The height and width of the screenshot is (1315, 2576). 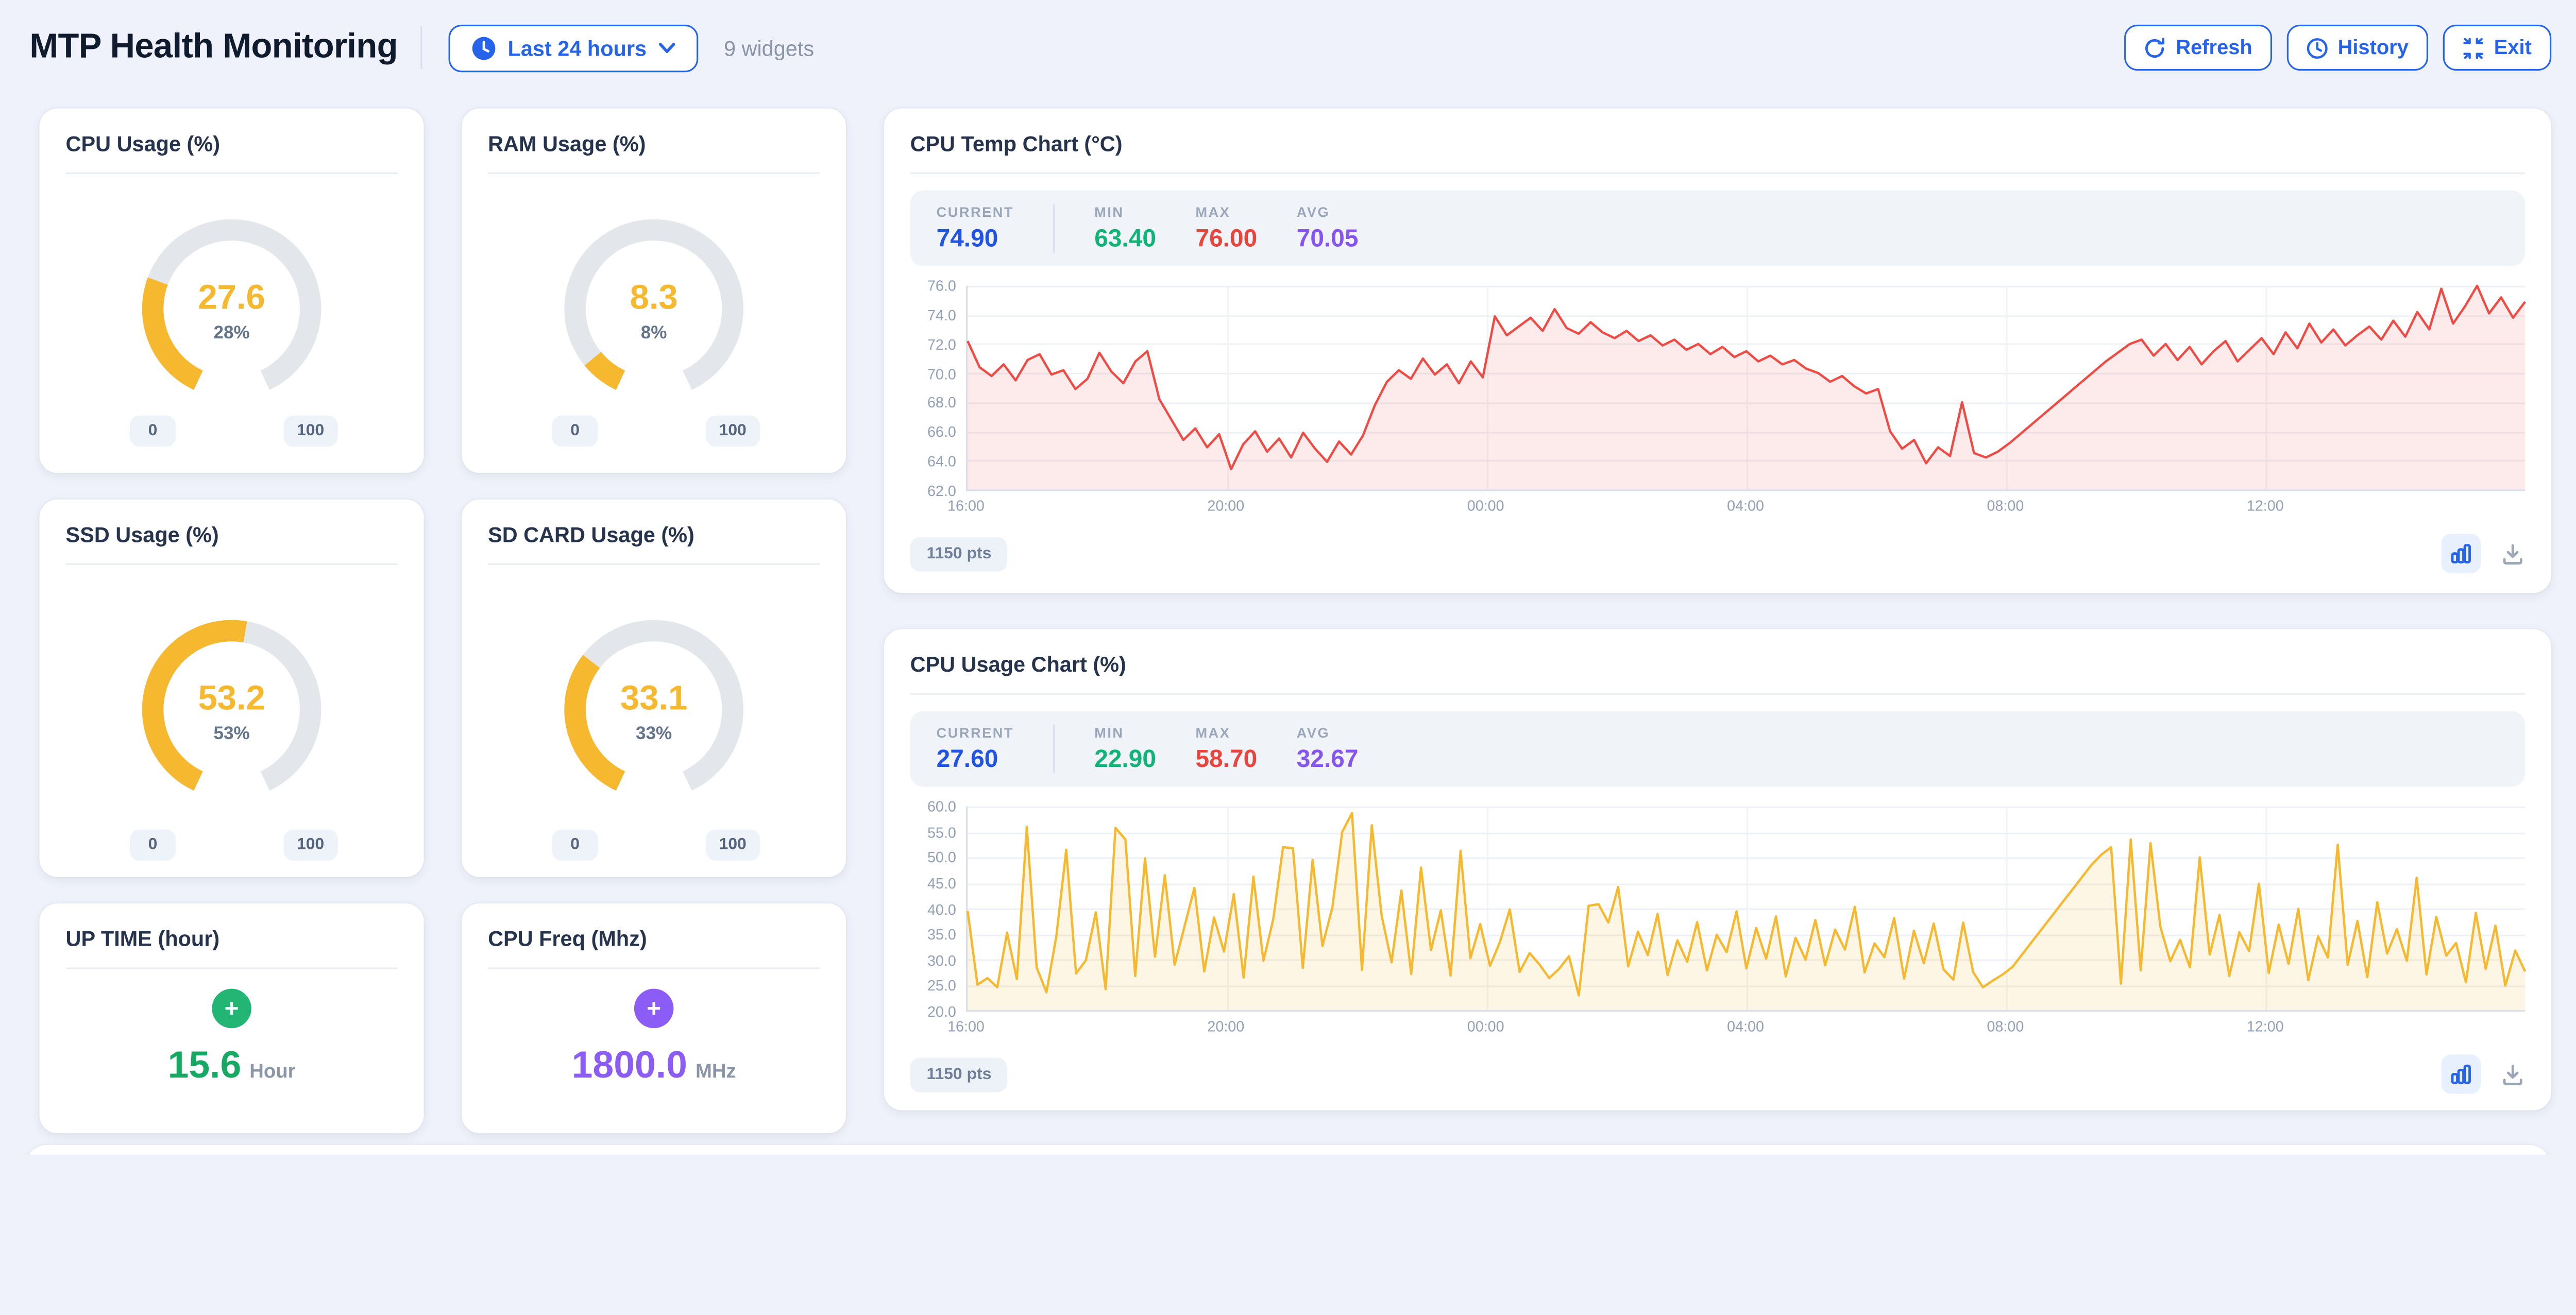 I want to click on ram-usage-gauge-card: RAM Usage (%) 8.3 8% 0 100, so click(x=654, y=290).